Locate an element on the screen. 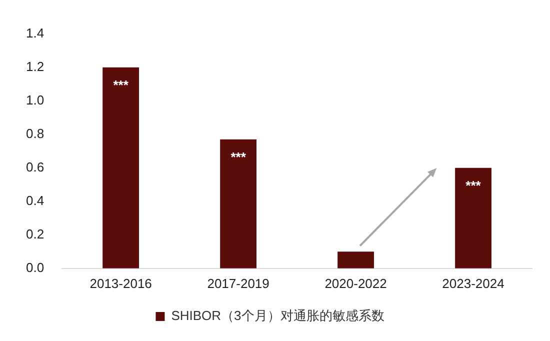 This screenshot has height=341, width=550. y-tick-label: 0.4 is located at coordinates (35, 200).